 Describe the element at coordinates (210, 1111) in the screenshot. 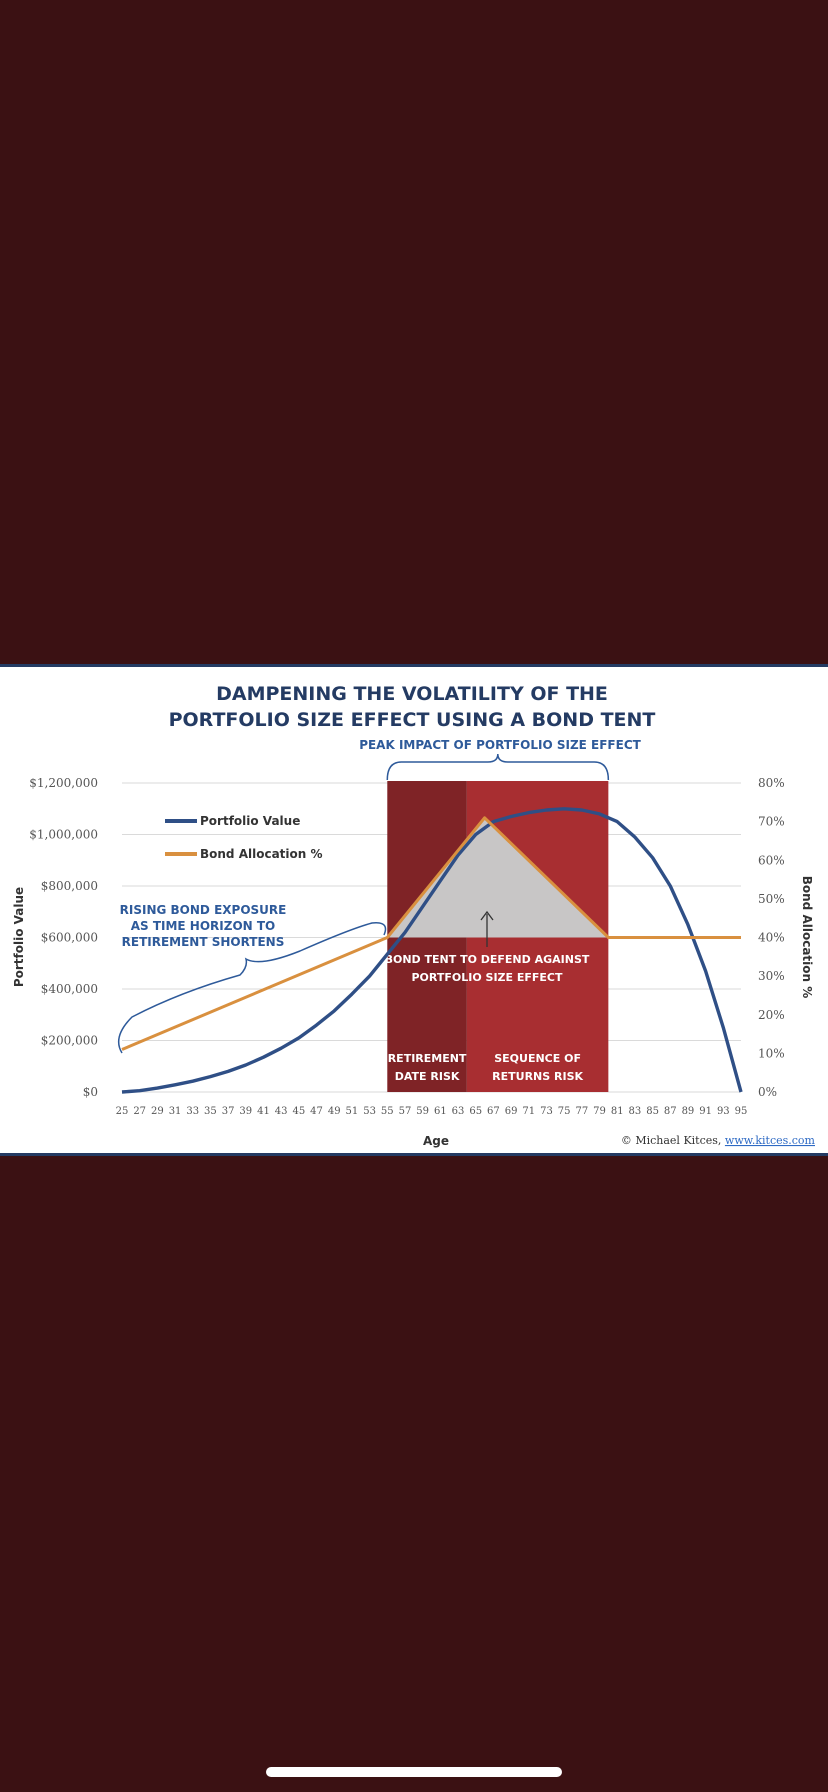

I see `x-tick-label: 35` at that location.